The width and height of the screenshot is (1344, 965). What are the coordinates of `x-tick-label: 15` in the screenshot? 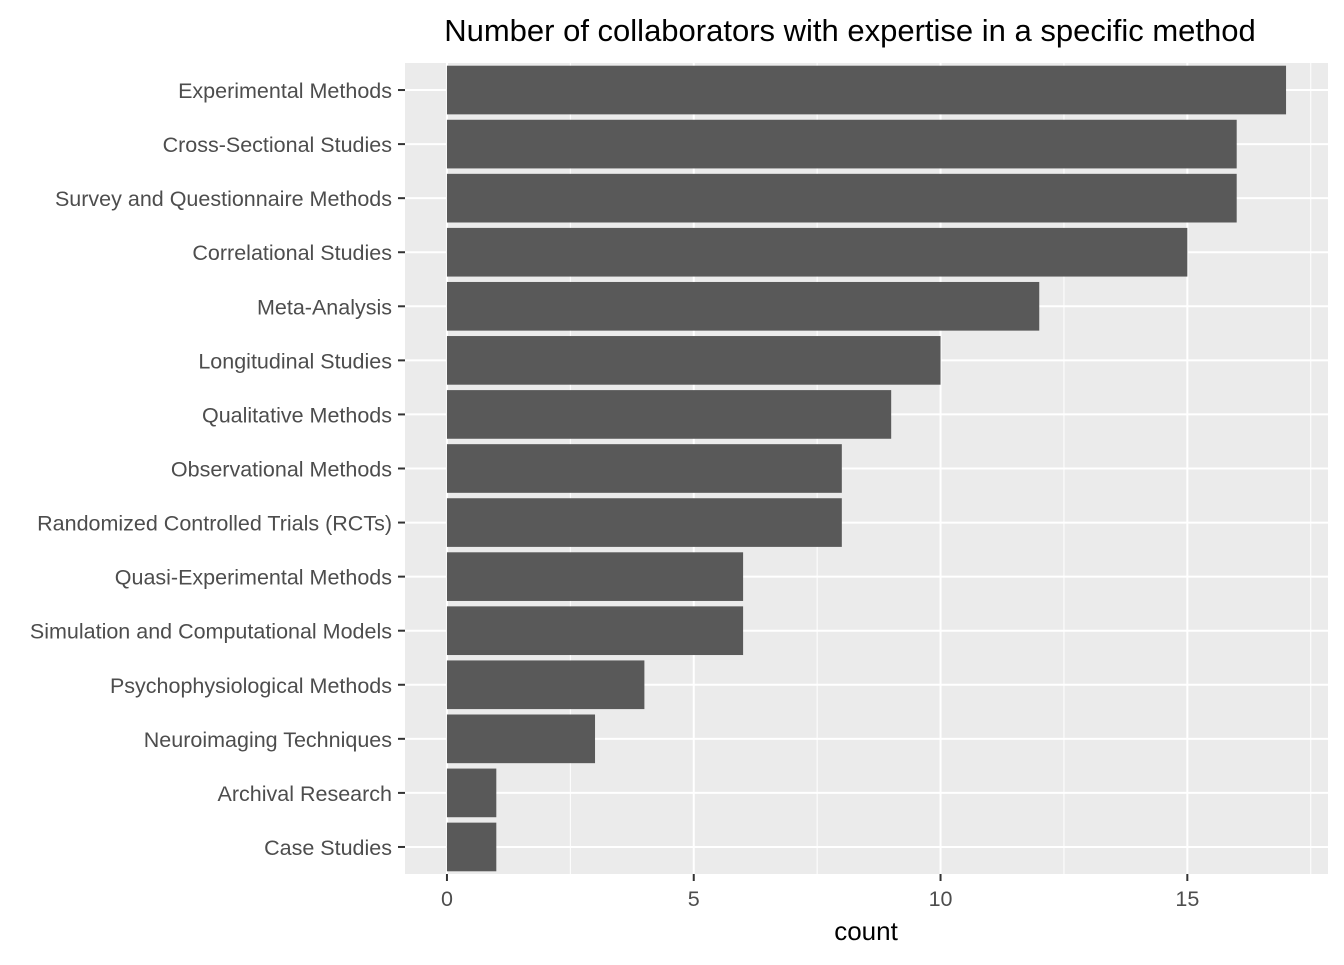 It's located at (1187, 899).